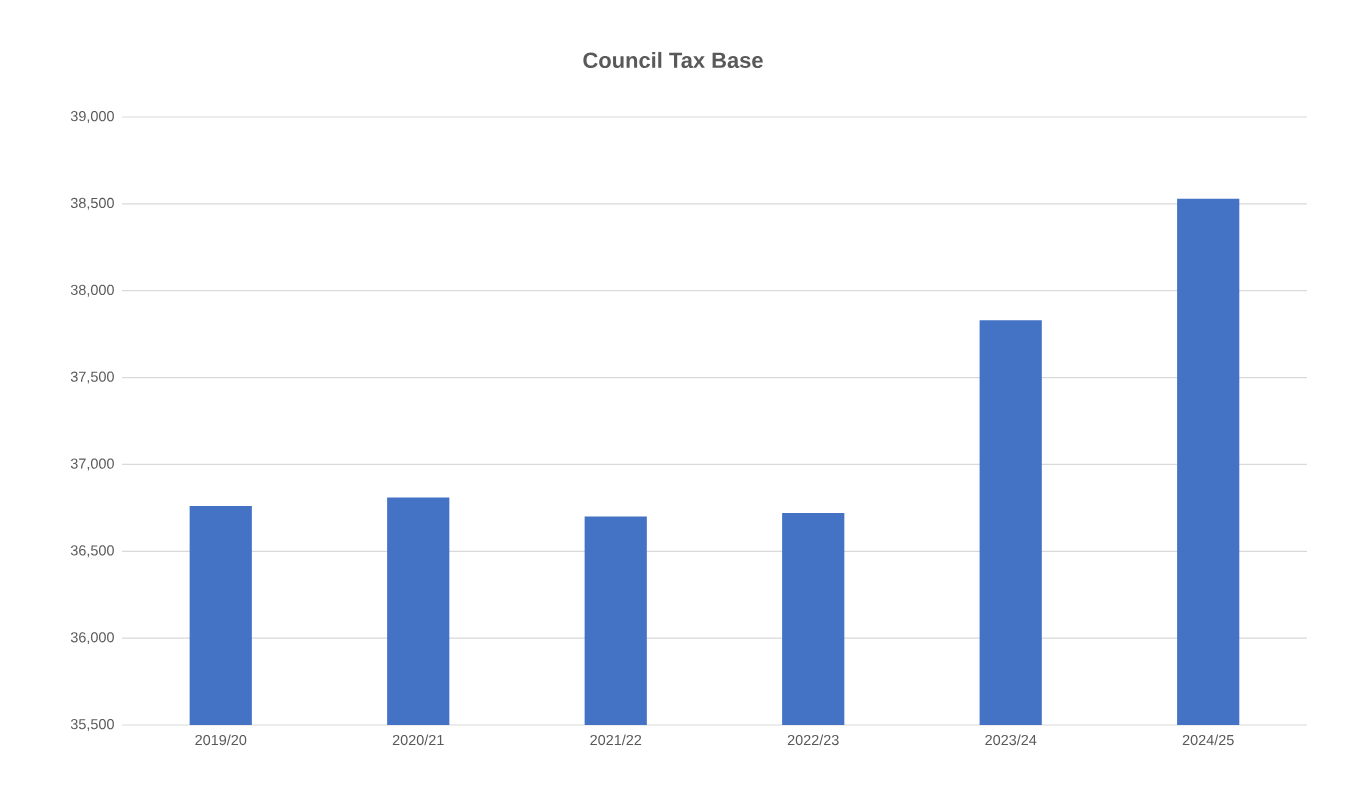 The width and height of the screenshot is (1347, 785). What do you see at coordinates (92, 551) in the screenshot?
I see `y-tick-label: 36,500` at bounding box center [92, 551].